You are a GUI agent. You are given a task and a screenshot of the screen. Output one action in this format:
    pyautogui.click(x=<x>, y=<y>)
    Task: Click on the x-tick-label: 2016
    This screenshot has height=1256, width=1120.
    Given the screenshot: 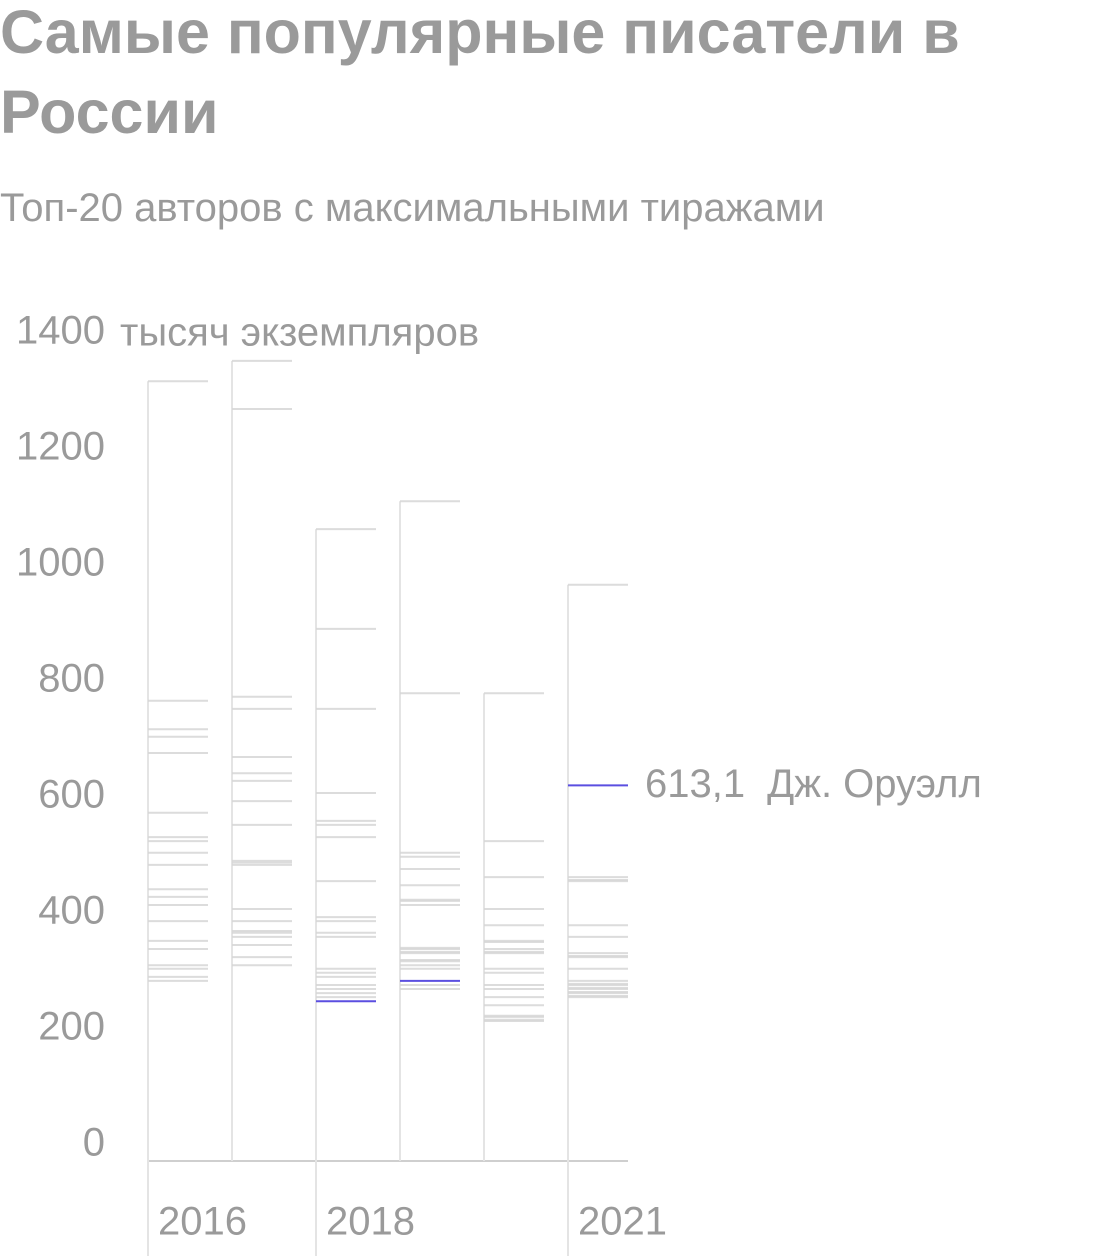 What is the action you would take?
    pyautogui.click(x=202, y=1222)
    